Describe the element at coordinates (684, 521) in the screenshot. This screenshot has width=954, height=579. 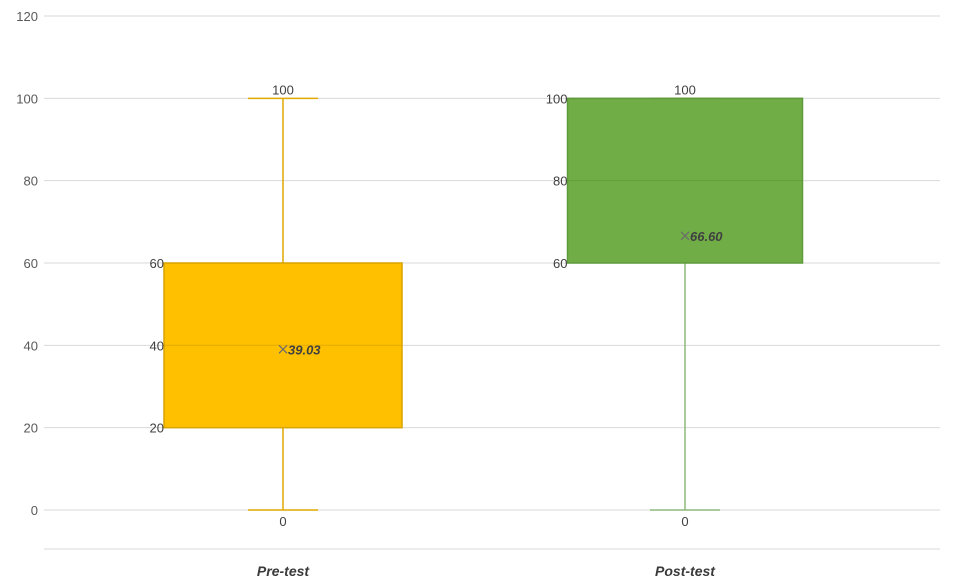
I see `min-label-post-test: 0` at that location.